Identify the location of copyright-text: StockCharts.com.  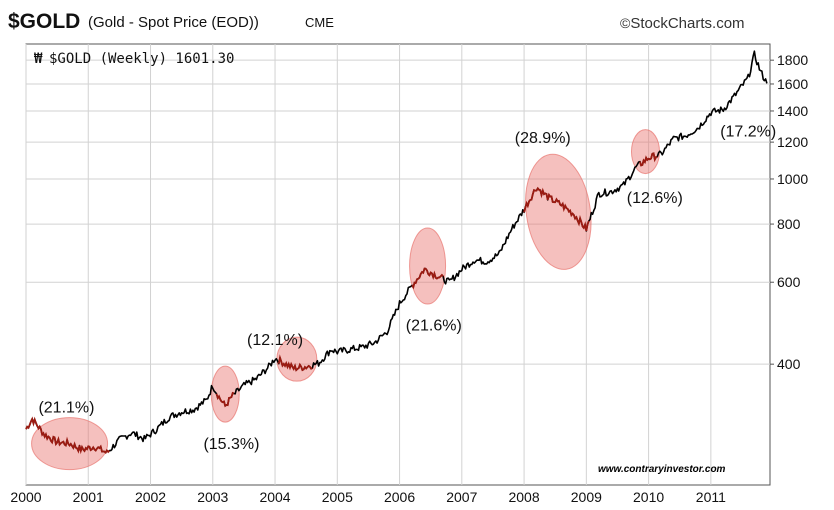
(687, 23).